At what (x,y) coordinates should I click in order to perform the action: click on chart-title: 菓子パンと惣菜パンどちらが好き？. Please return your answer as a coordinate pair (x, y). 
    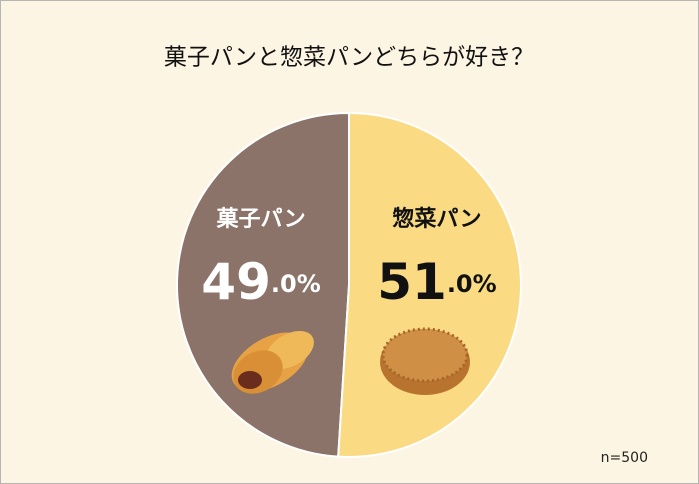
    Looking at the image, I should click on (349, 58).